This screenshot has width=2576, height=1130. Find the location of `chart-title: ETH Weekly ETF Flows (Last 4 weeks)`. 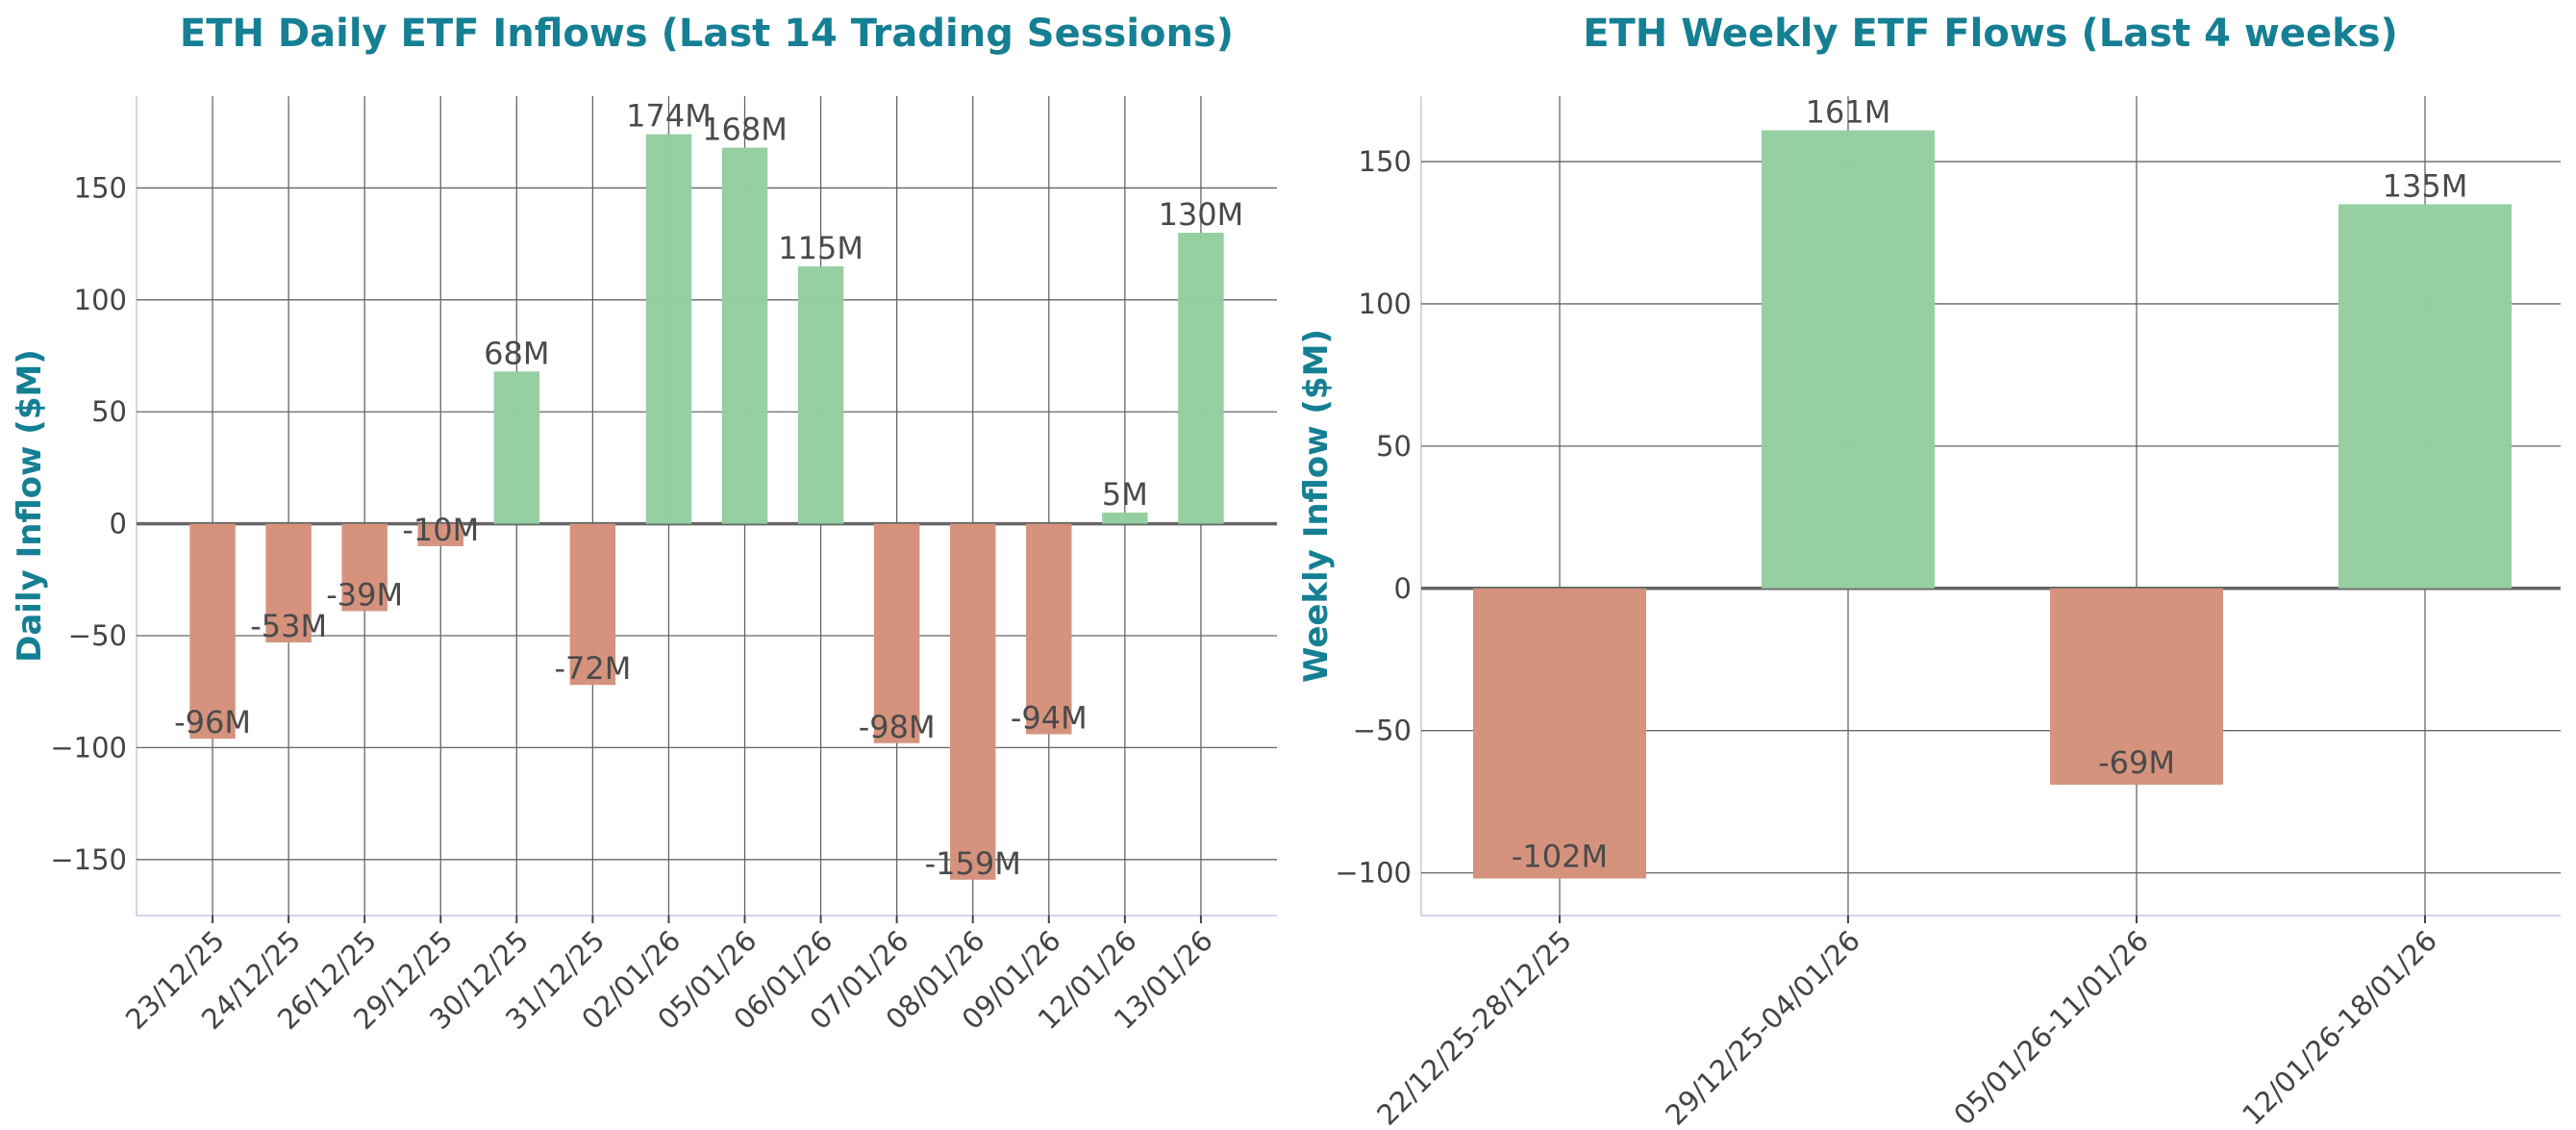

chart-title: ETH Weekly ETF Flows (Last 4 weeks) is located at coordinates (1990, 34).